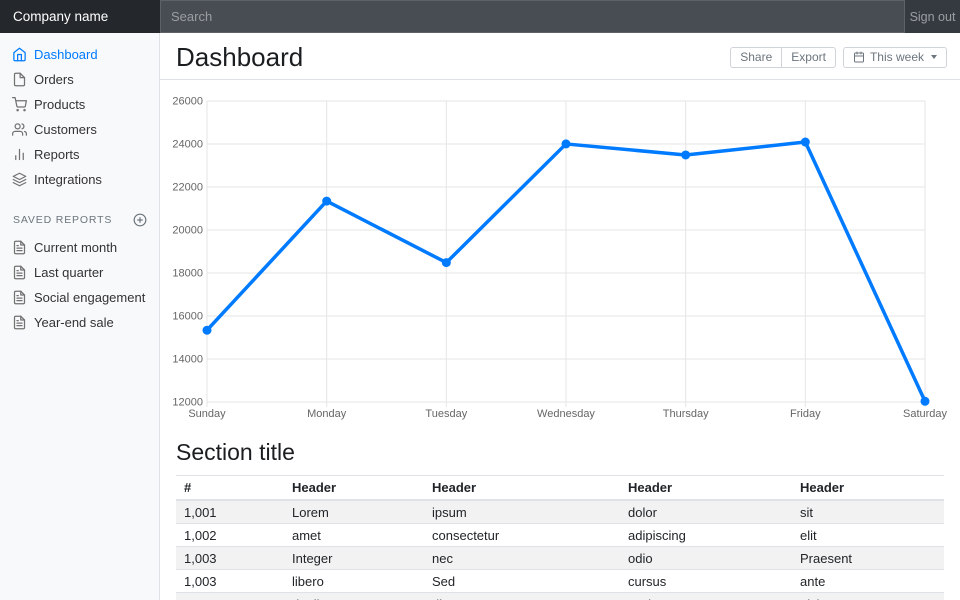 The width and height of the screenshot is (960, 600). Describe the element at coordinates (54, 79) in the screenshot. I see `sidebar-item-label: Orders` at that location.